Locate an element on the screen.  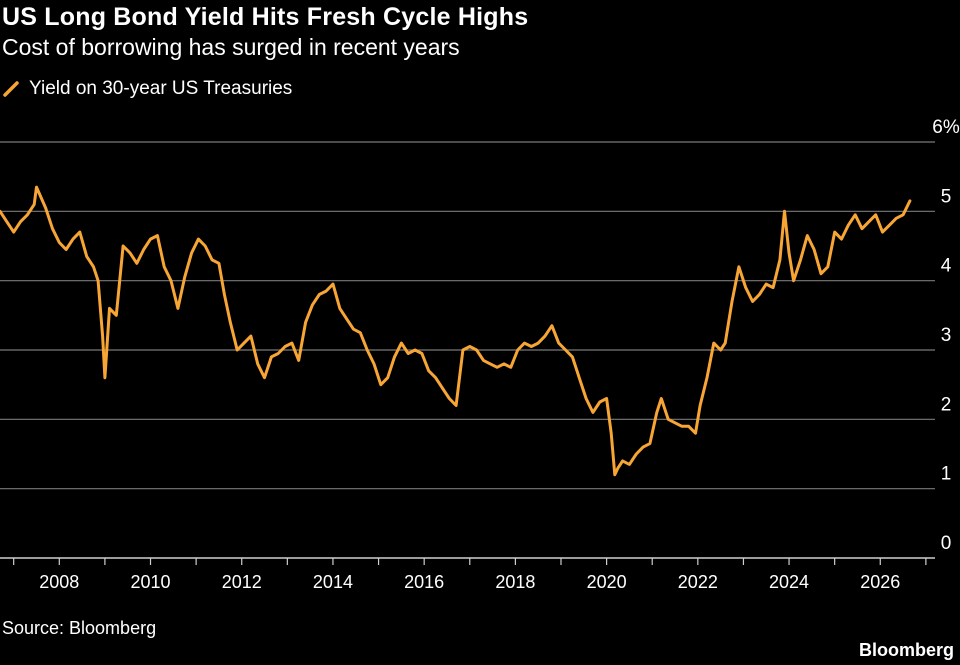
y-tick-label-4: 4 is located at coordinates (946, 266).